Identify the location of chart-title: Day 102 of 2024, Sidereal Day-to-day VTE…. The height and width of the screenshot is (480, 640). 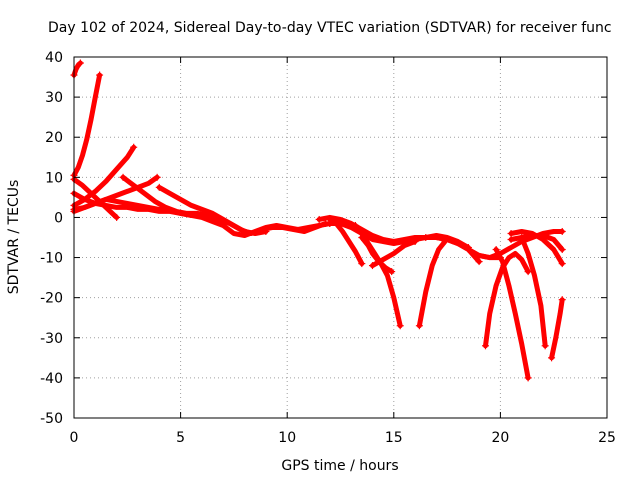
(330, 28).